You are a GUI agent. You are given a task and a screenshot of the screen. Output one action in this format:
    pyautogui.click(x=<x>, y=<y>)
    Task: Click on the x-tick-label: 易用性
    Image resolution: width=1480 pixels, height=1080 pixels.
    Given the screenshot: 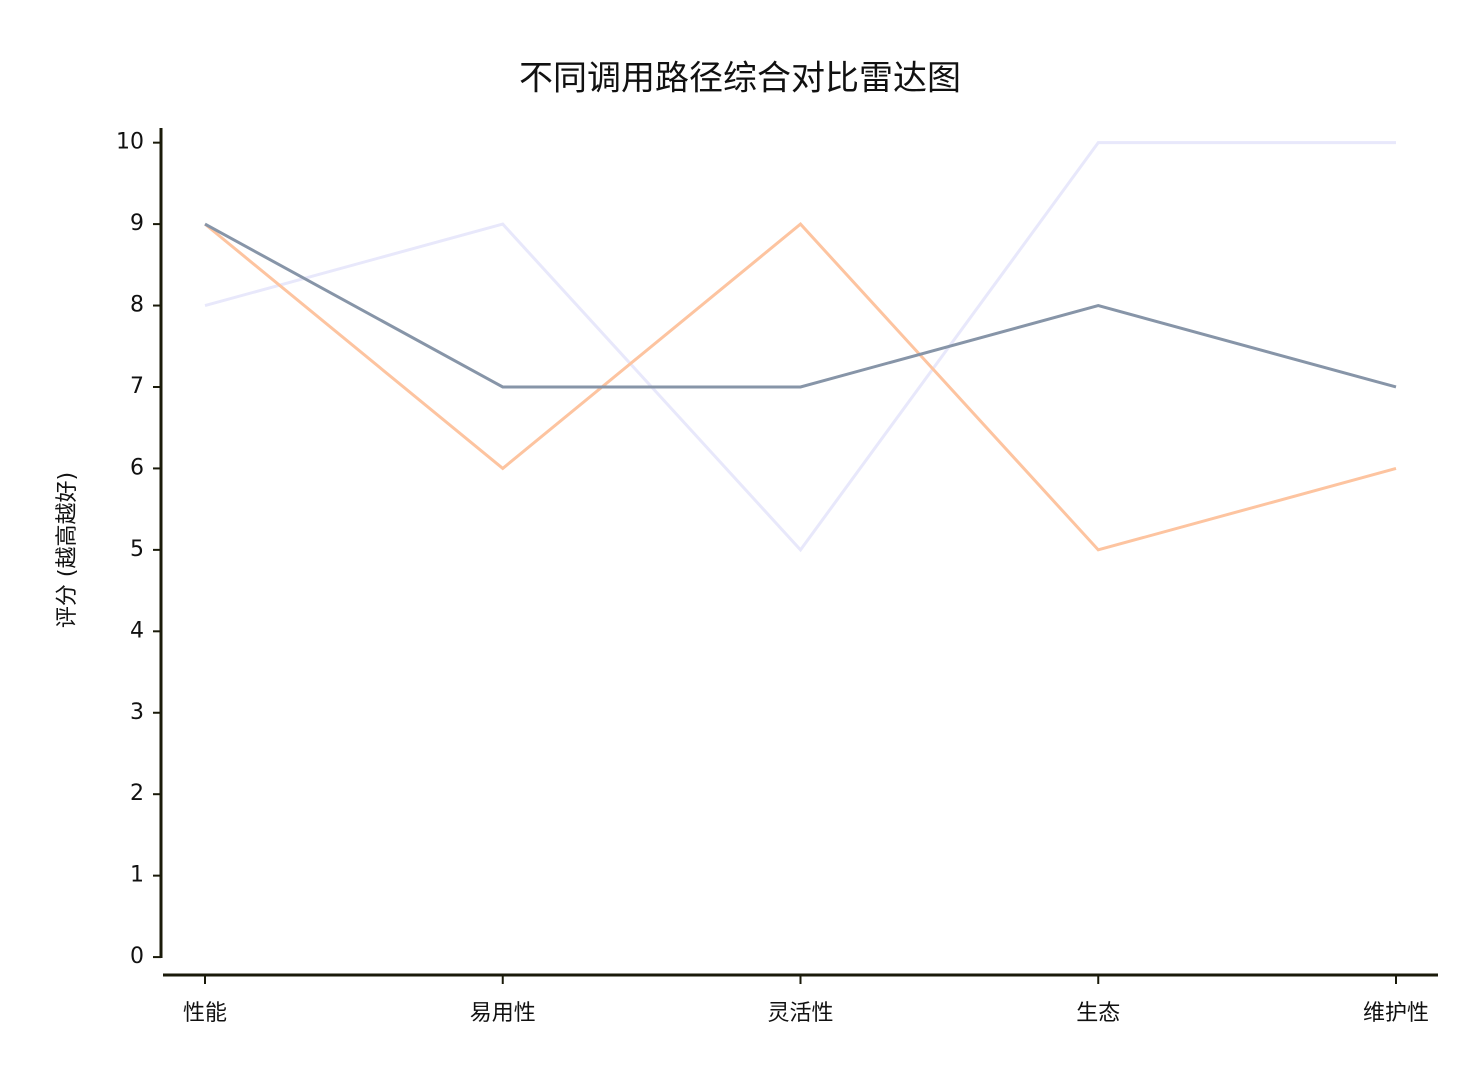 What is the action you would take?
    pyautogui.click(x=503, y=1013)
    